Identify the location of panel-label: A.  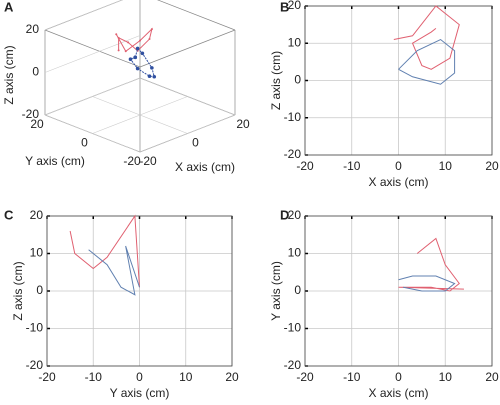
(9, 7).